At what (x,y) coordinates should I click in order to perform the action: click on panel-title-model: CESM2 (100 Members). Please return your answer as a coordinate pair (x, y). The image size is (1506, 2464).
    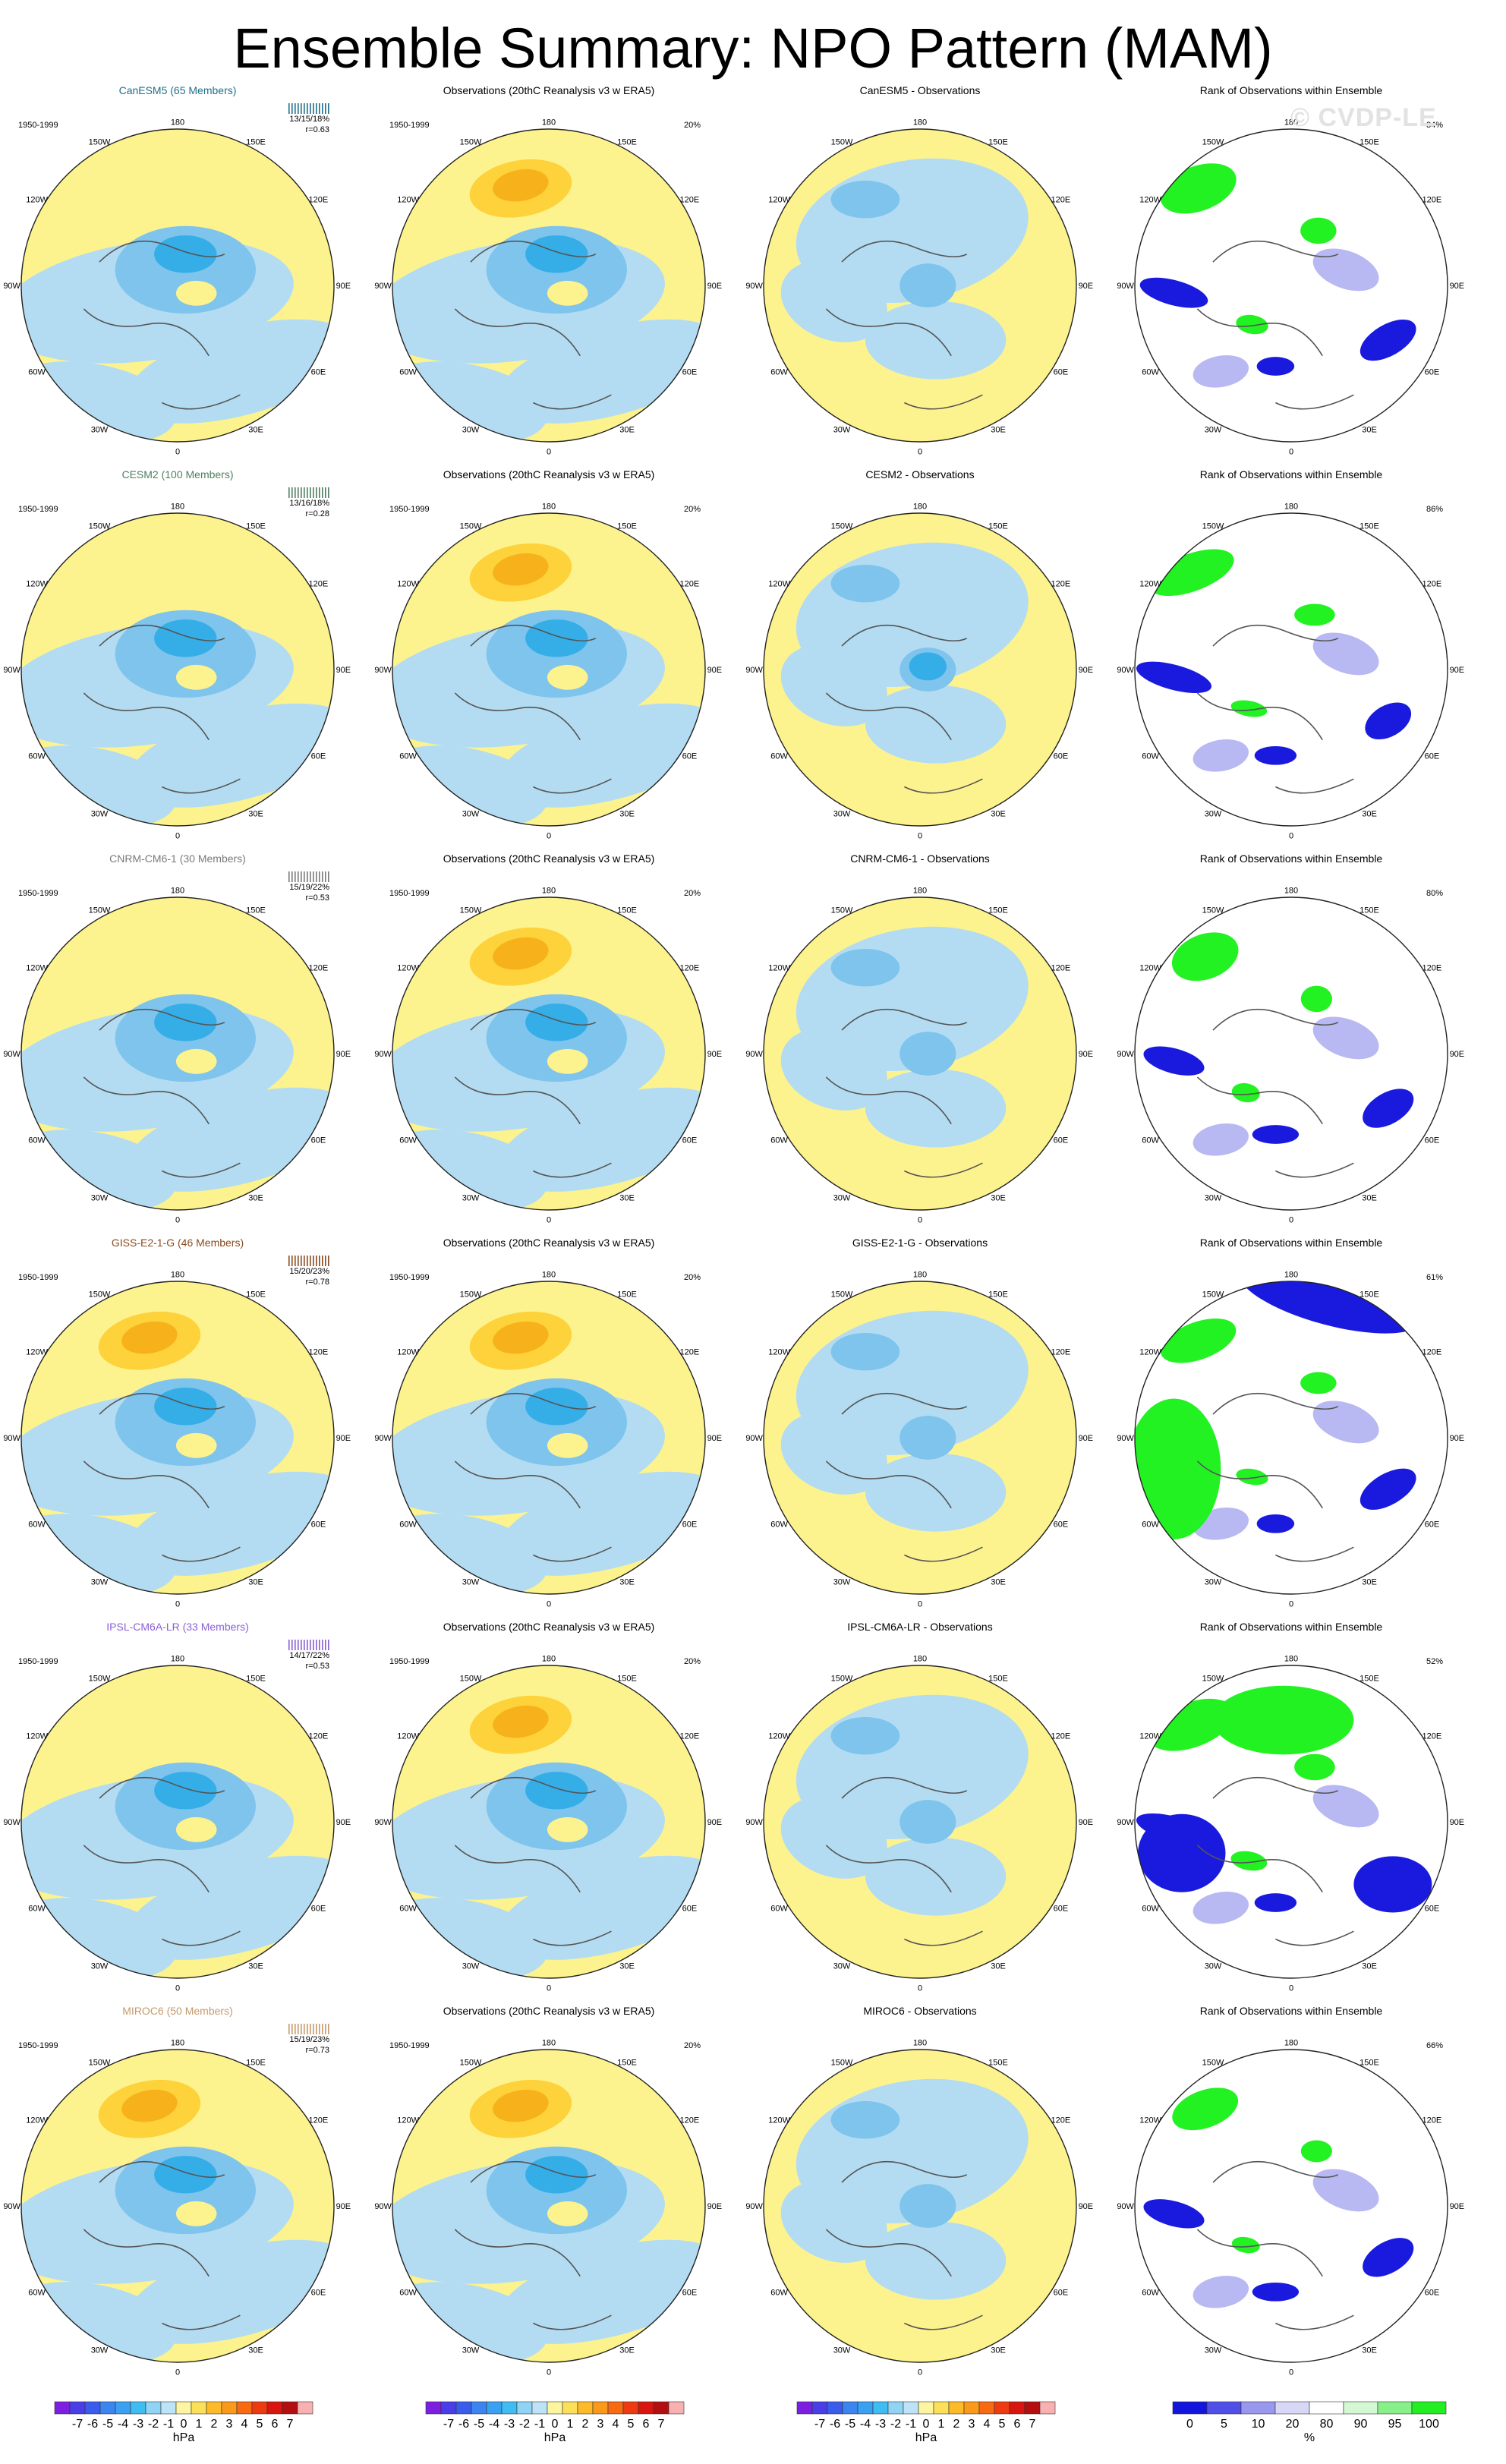
    Looking at the image, I should click on (177, 475).